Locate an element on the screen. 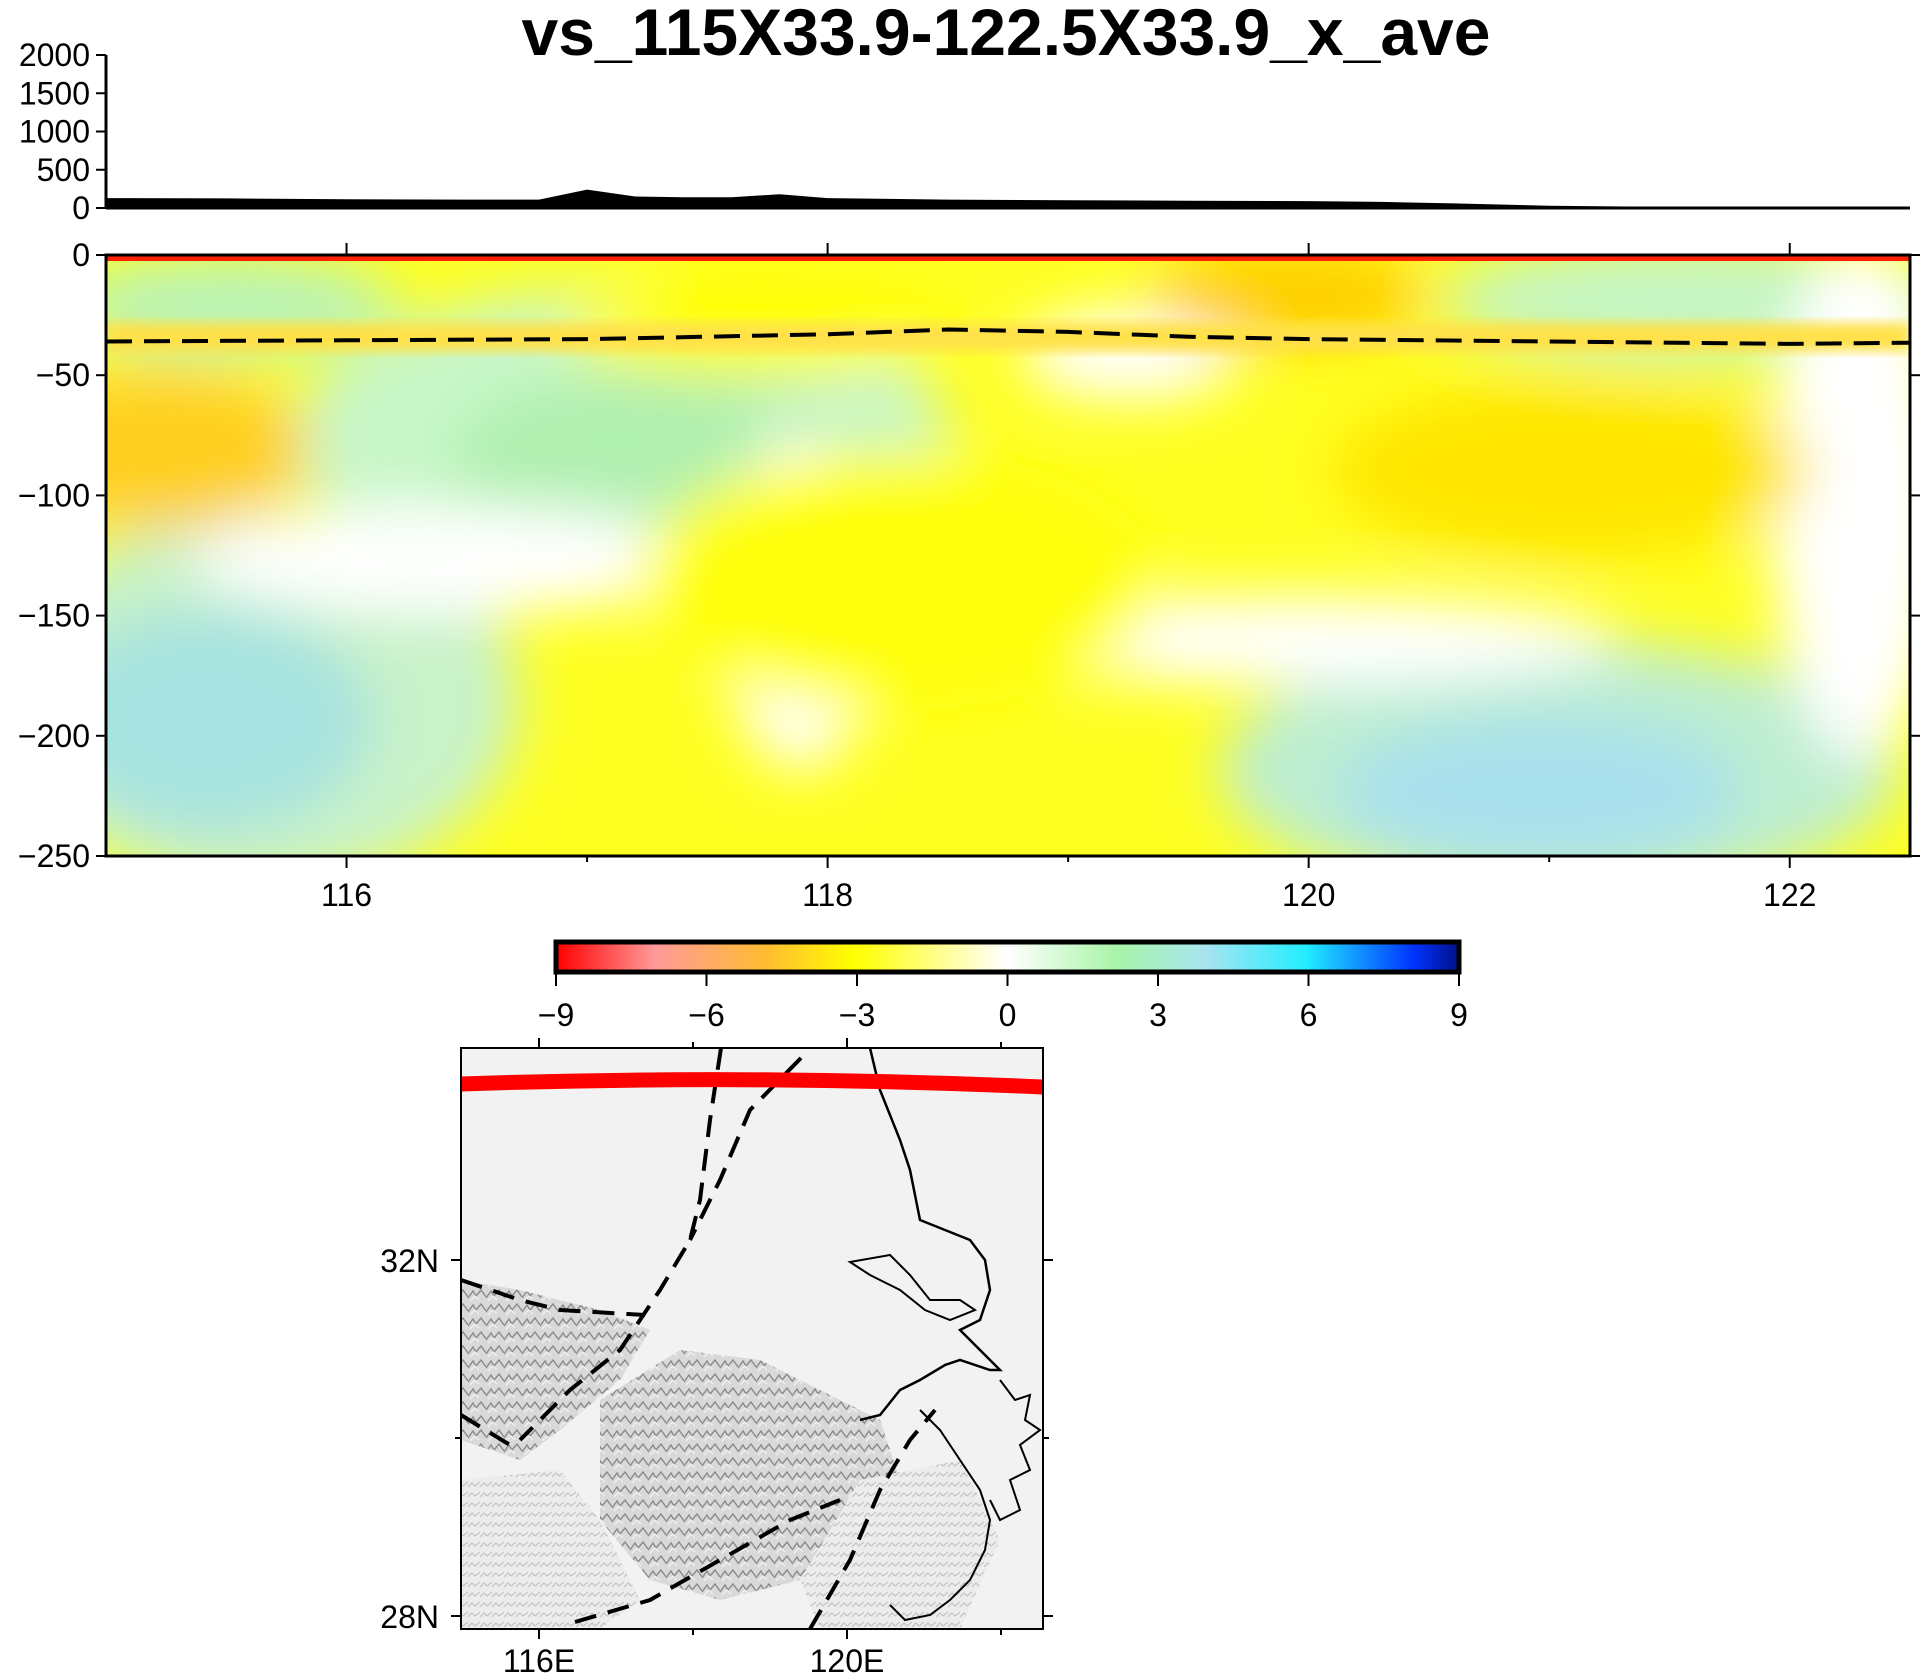  profile-line is located at coordinates (752, 1083).